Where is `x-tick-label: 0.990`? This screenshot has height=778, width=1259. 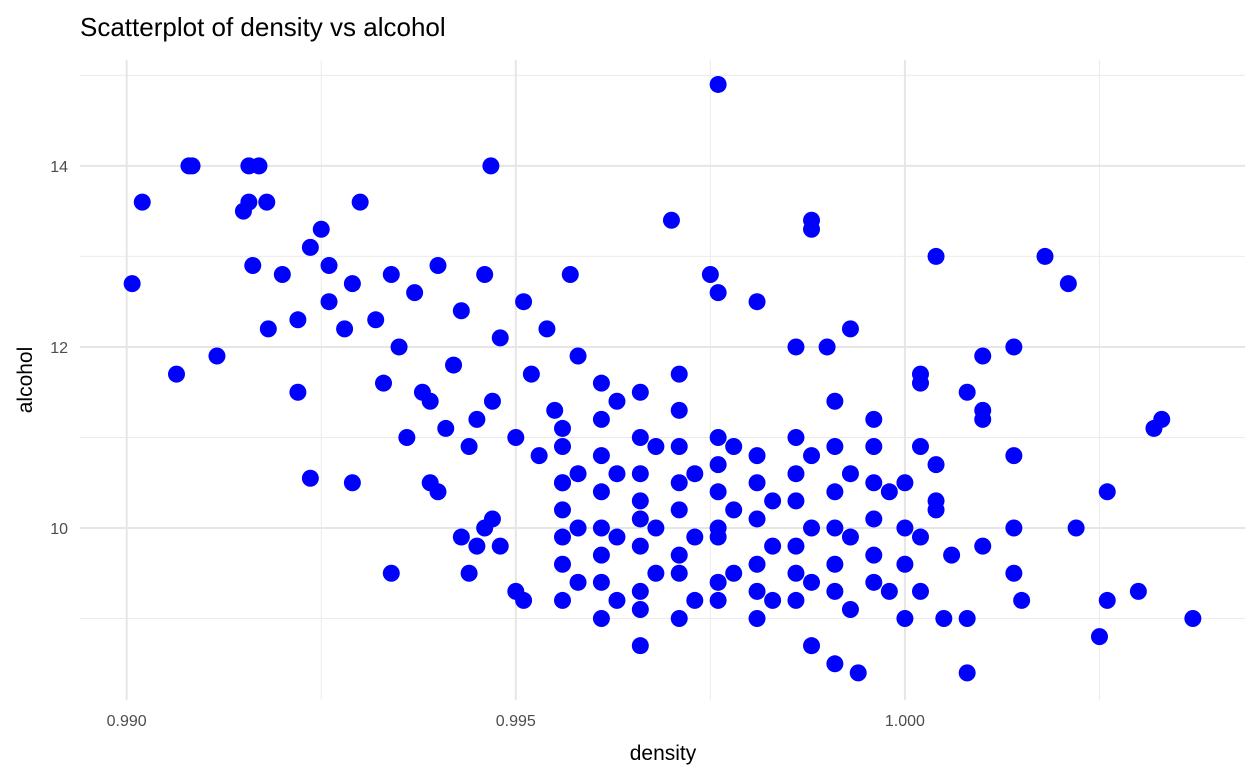 x-tick-label: 0.990 is located at coordinates (127, 721).